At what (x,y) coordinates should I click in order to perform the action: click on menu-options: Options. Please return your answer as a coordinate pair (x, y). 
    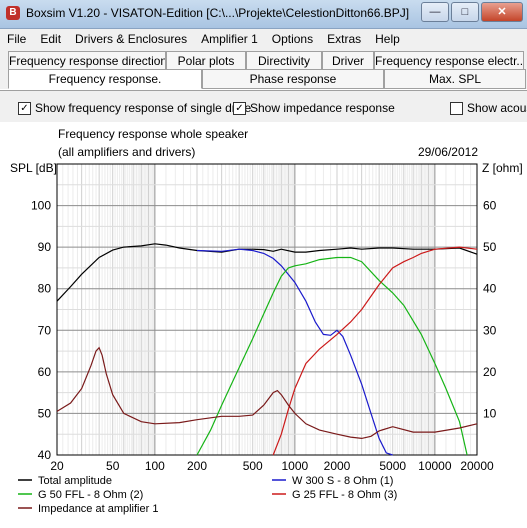
    Looking at the image, I should click on (292, 39).